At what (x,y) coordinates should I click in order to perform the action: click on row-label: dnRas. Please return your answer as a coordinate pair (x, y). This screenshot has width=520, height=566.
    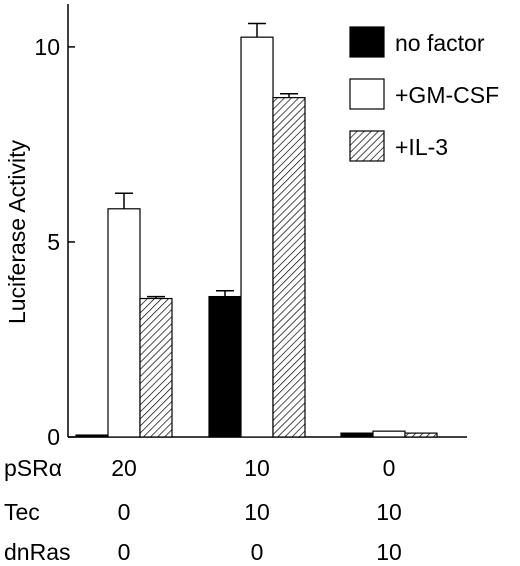
    Looking at the image, I should click on (37, 552).